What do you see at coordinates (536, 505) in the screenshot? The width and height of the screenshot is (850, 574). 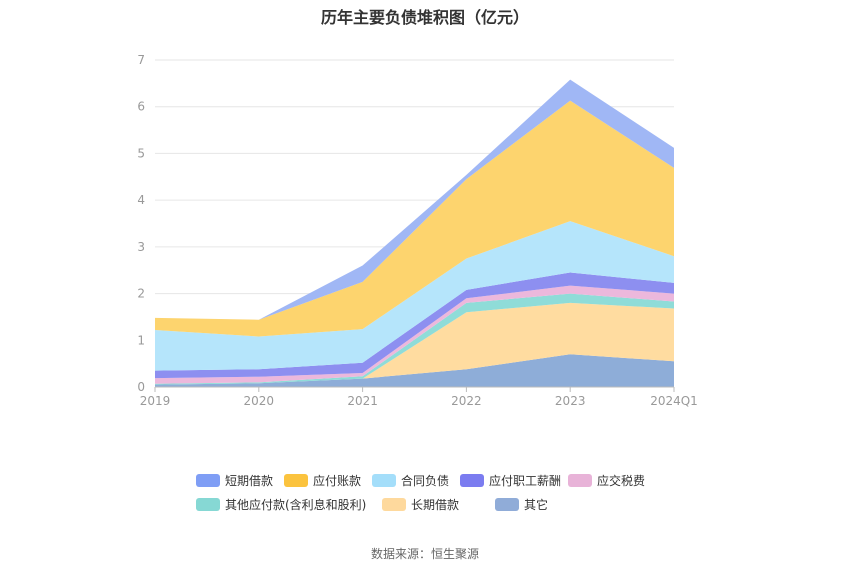 I see `legend-label: 其它` at bounding box center [536, 505].